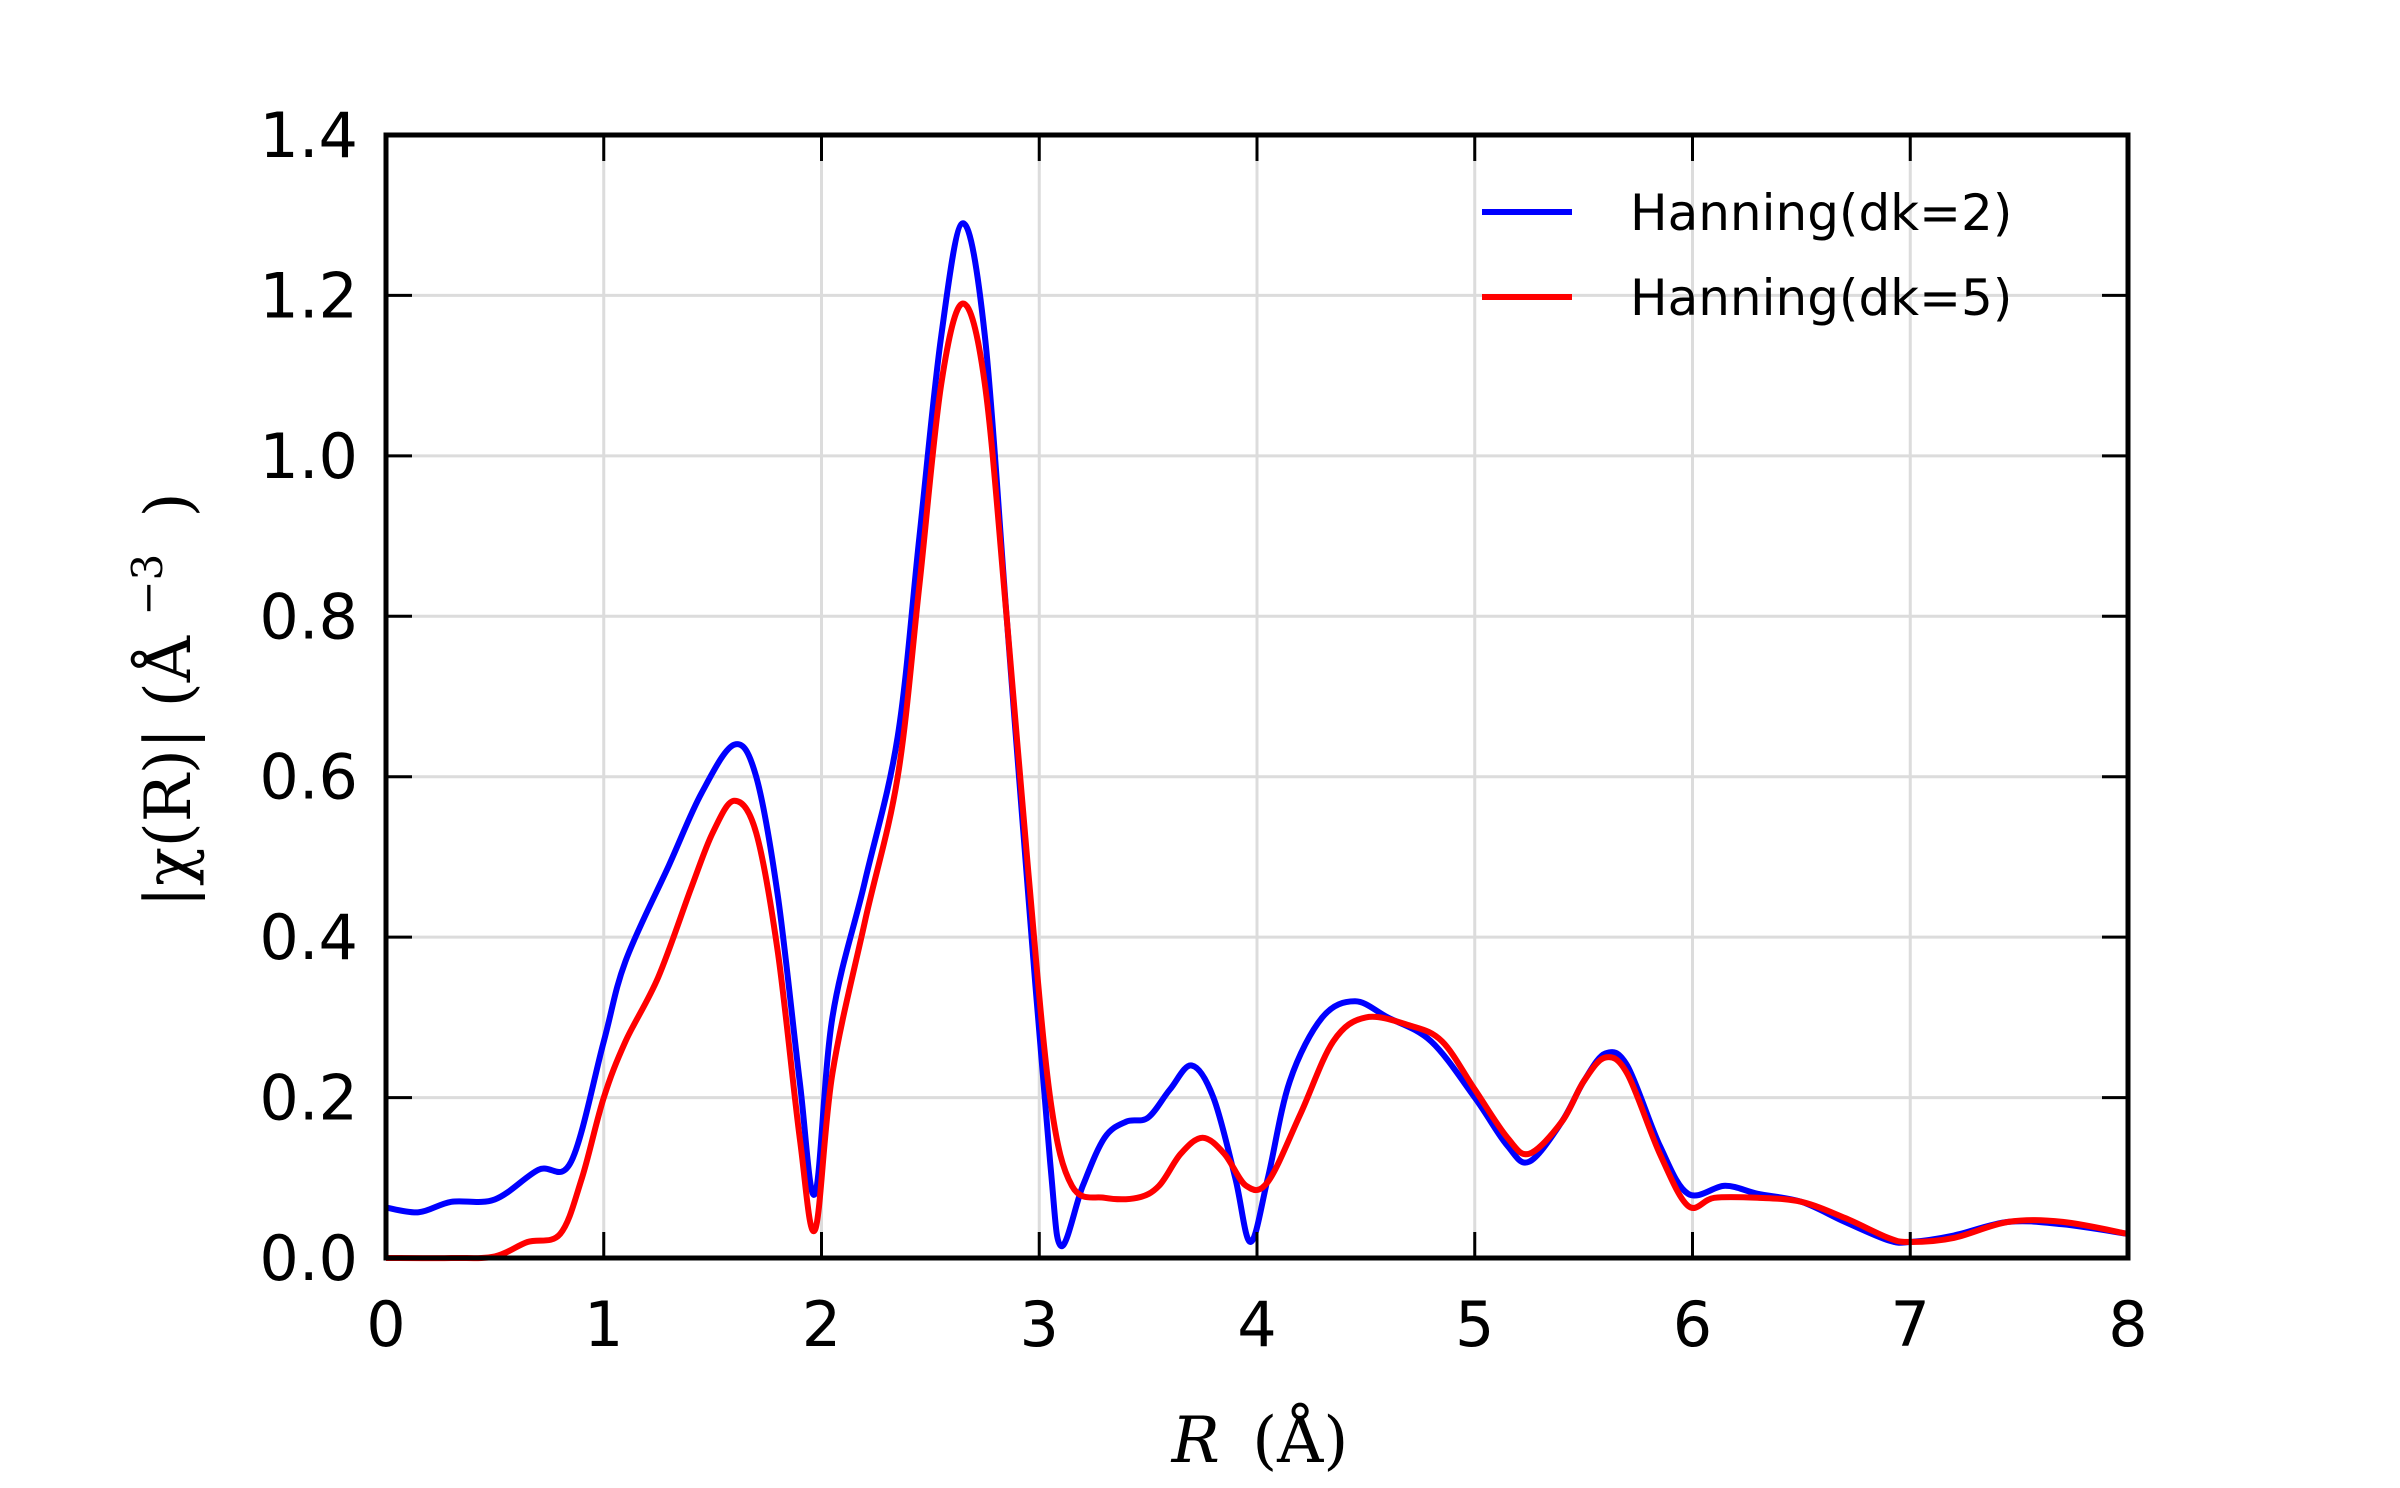 Image resolution: width=2400 pixels, height=1488 pixels. Describe the element at coordinates (308, 1098) in the screenshot. I see `y-tick-label: 0.2` at that location.